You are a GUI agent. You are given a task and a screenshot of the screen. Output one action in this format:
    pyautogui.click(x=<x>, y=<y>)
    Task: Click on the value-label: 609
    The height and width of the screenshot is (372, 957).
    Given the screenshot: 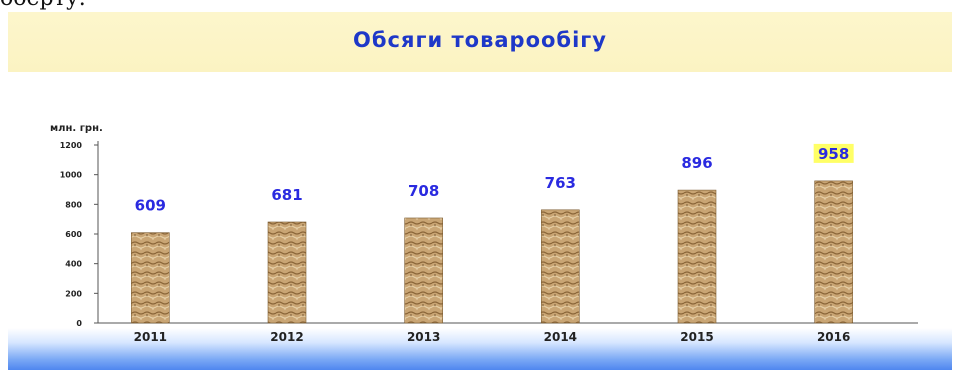 What is the action you would take?
    pyautogui.click(x=150, y=206)
    